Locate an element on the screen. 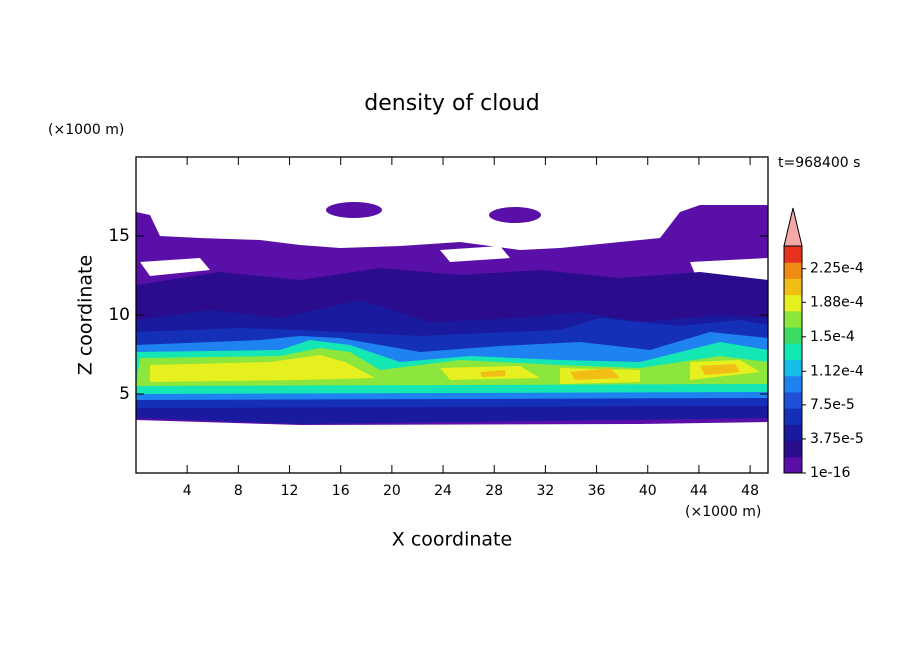 This screenshot has height=658, width=904. x-tick-label: 44 is located at coordinates (699, 491).